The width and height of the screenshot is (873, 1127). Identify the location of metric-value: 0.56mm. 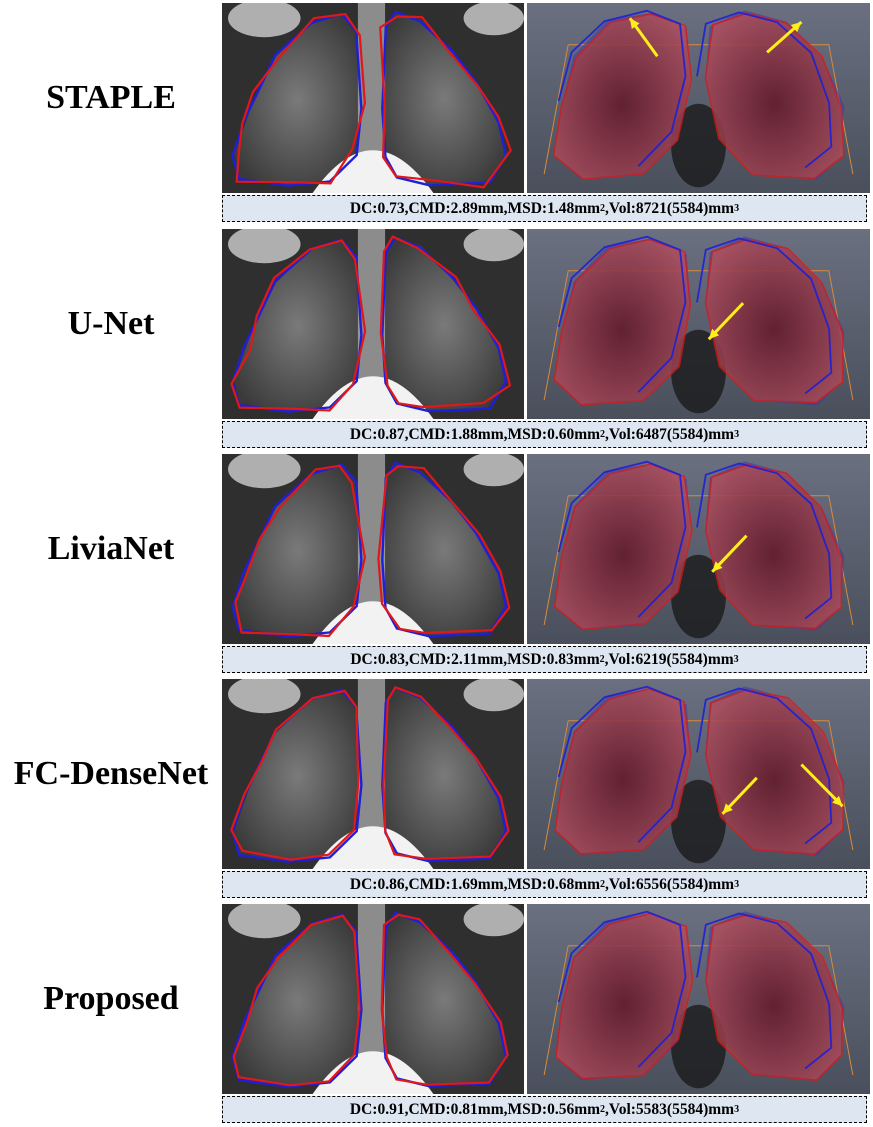
(574, 1109).